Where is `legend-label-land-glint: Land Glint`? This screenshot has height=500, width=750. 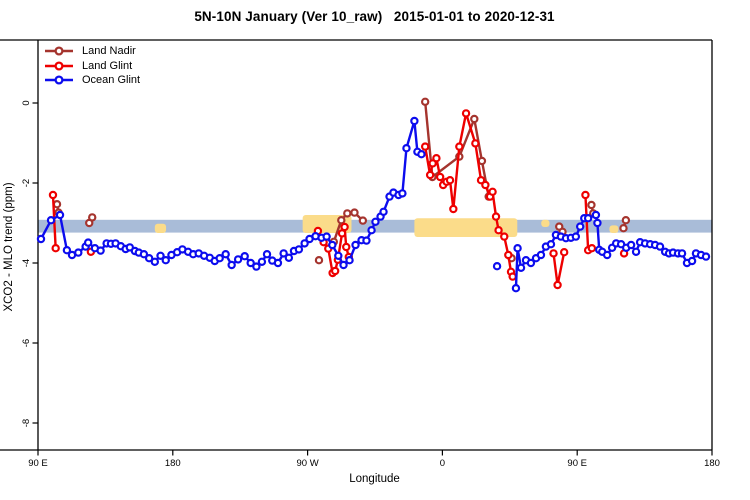
legend-label-land-glint: Land Glint is located at coordinates (107, 65).